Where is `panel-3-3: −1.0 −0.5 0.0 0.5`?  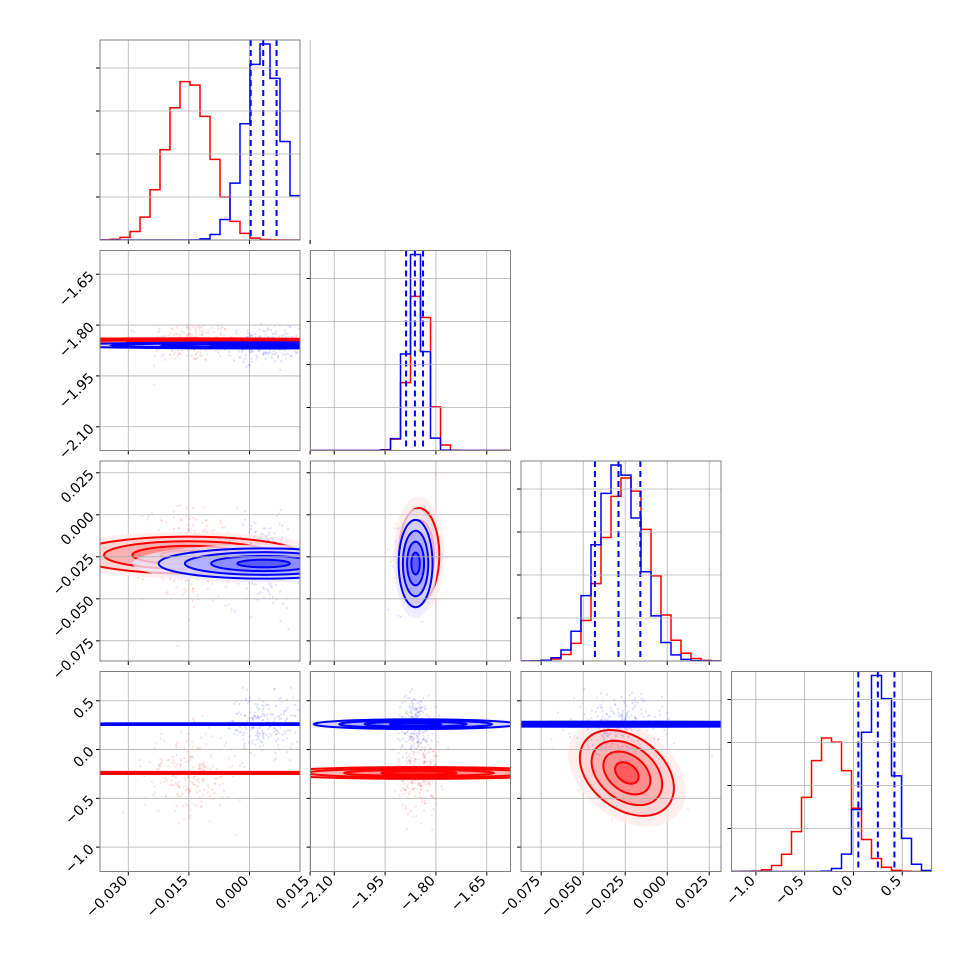 panel-3-3: −1.0 −0.5 0.0 0.5 is located at coordinates (827, 789).